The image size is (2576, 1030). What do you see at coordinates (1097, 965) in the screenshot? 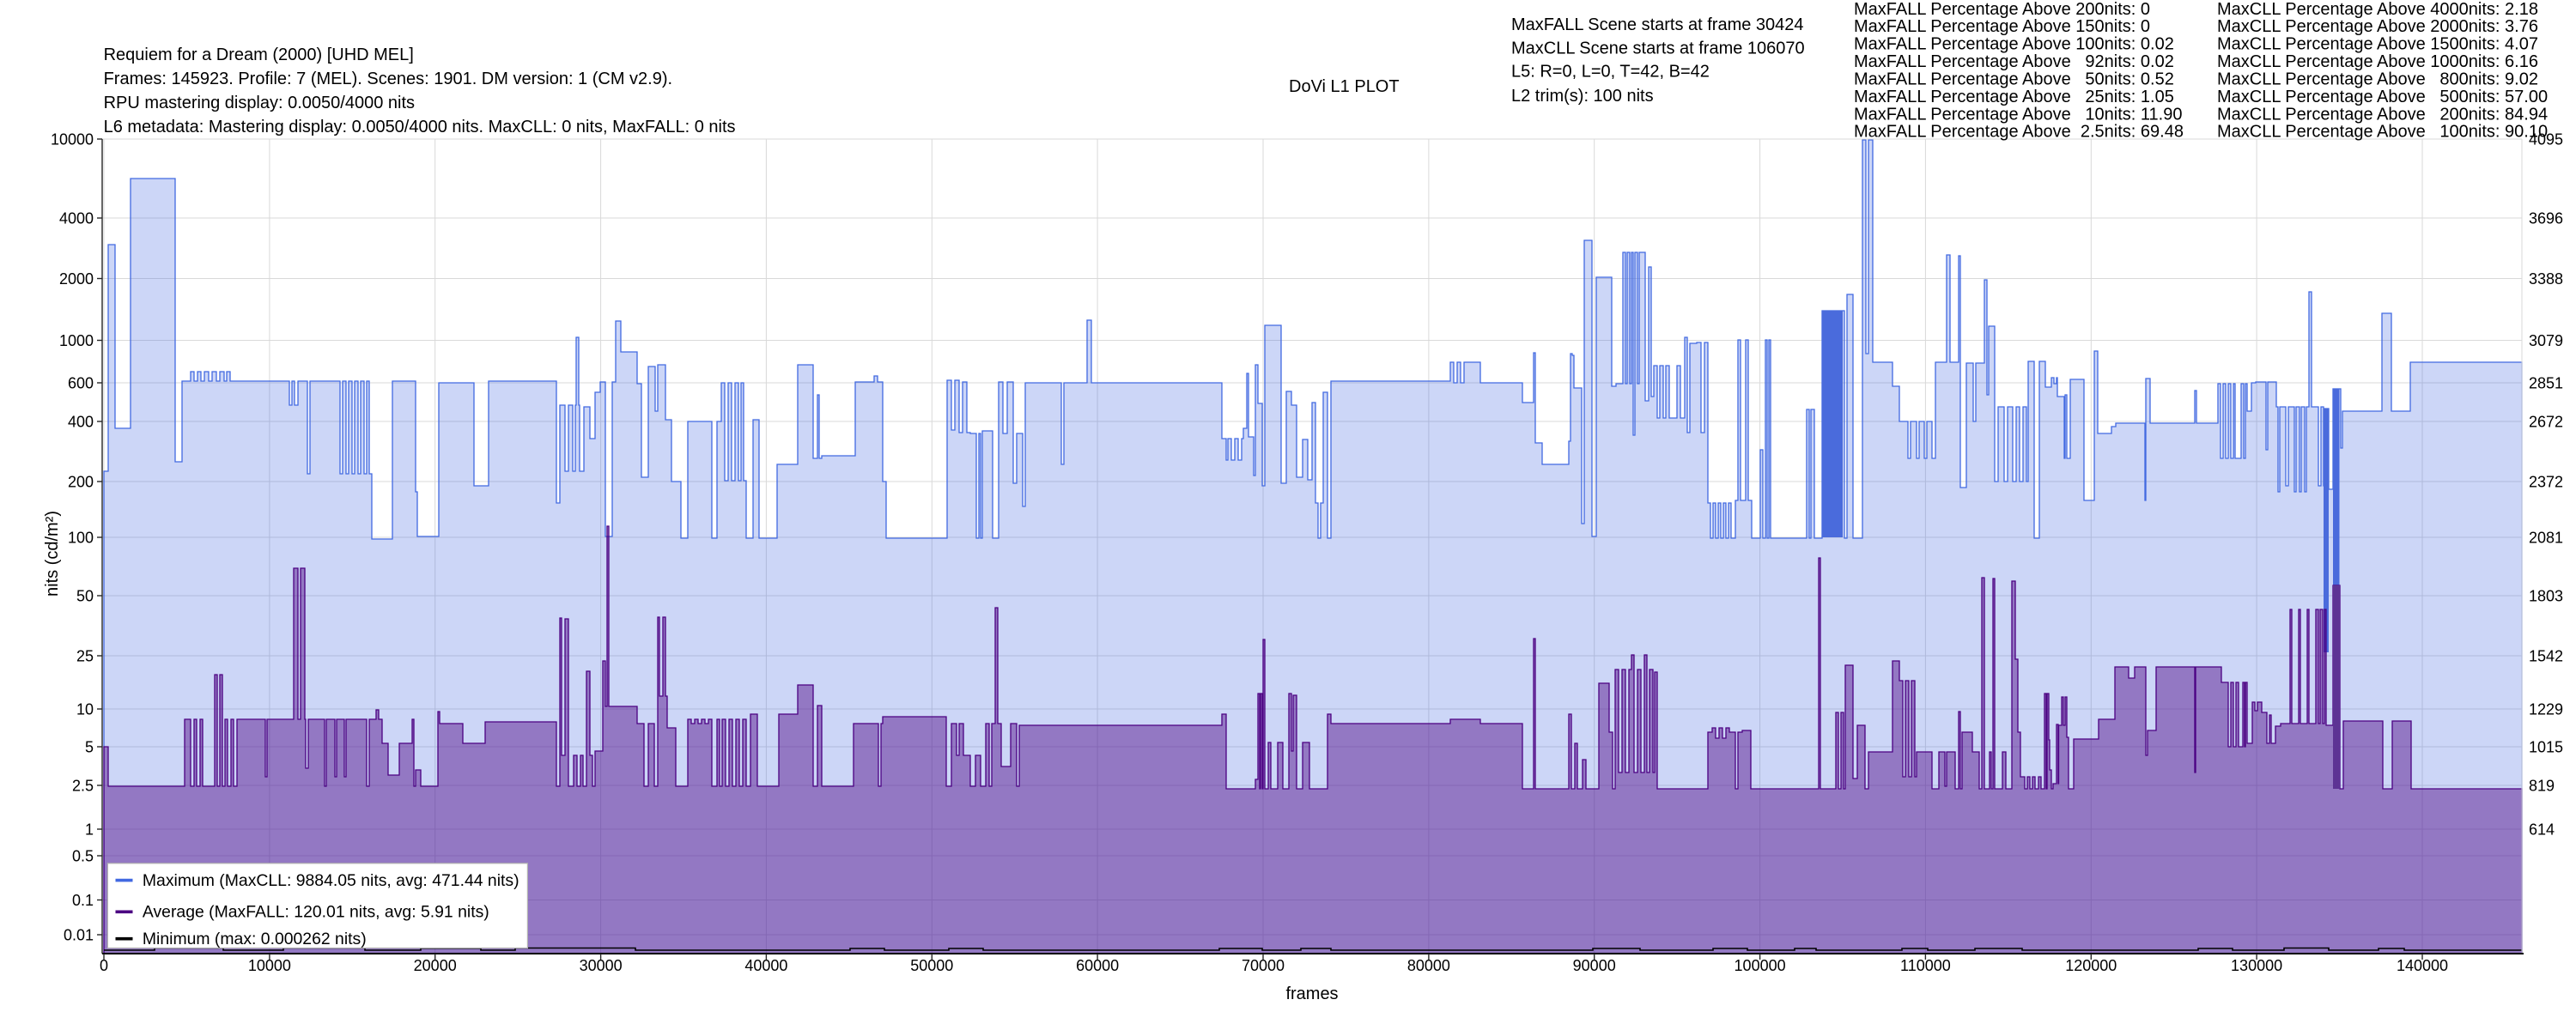
I see `svg-text: 60000` at bounding box center [1097, 965].